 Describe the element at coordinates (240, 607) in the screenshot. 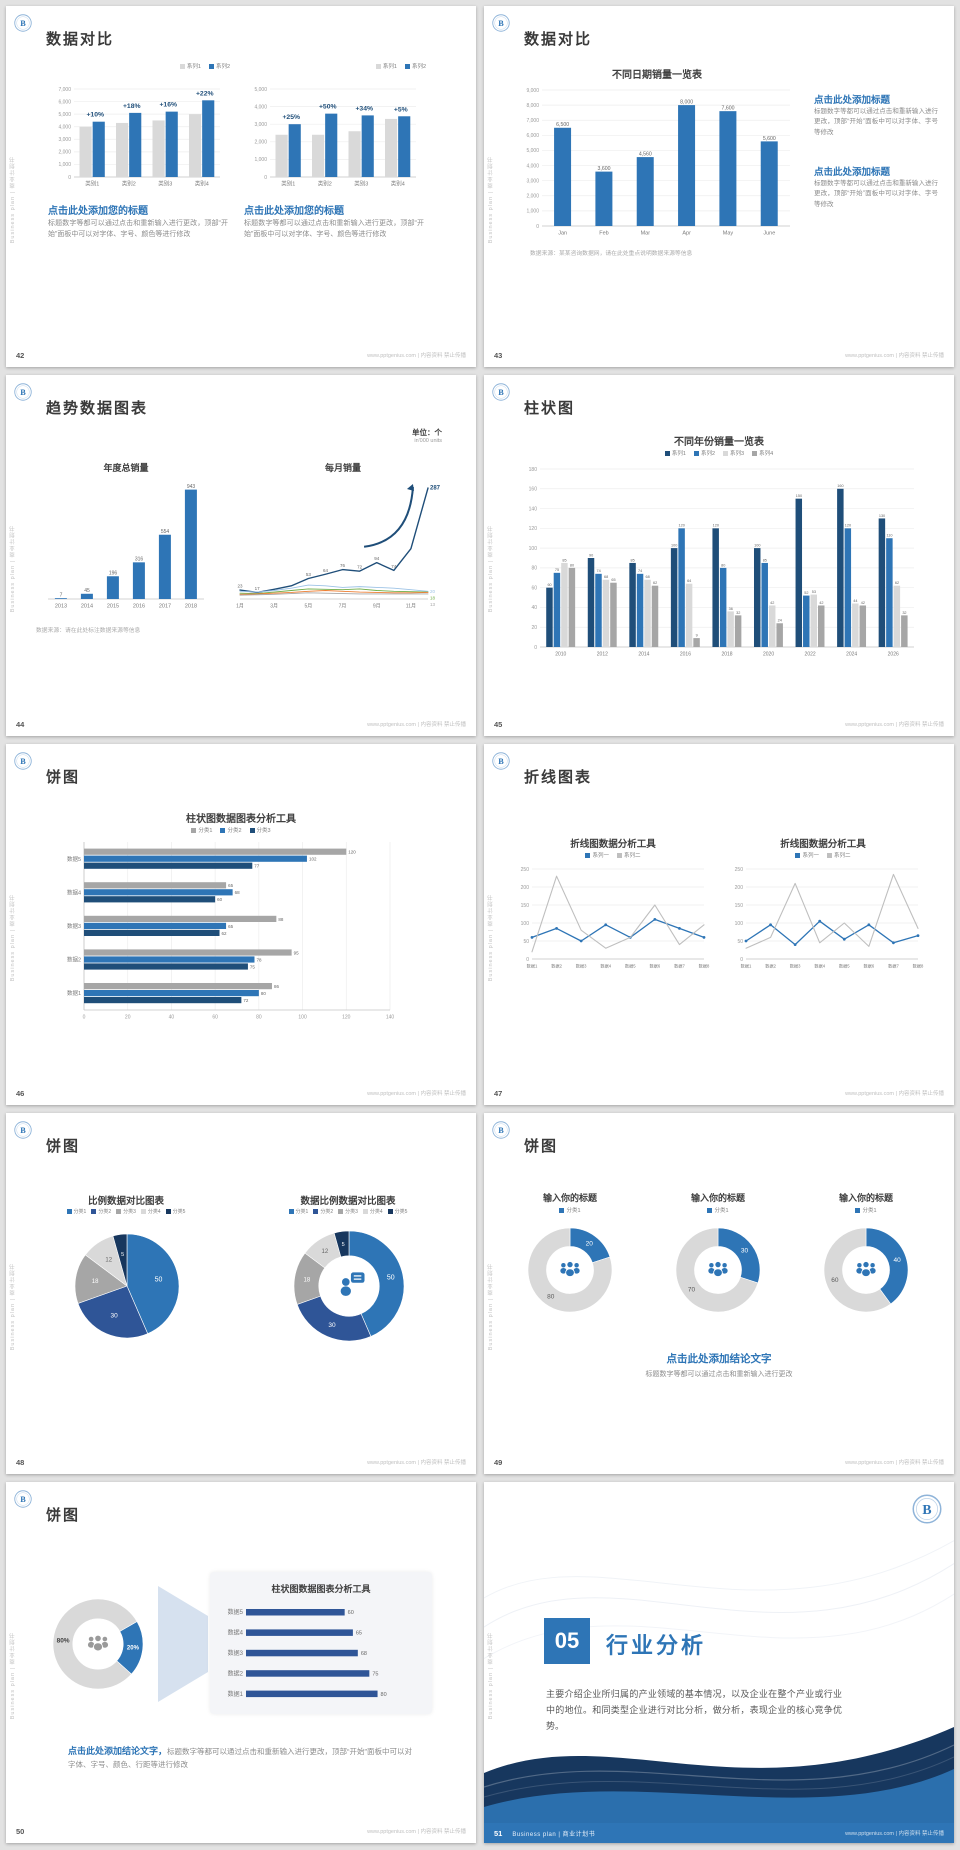

I see `svg-text: 1月` at that location.